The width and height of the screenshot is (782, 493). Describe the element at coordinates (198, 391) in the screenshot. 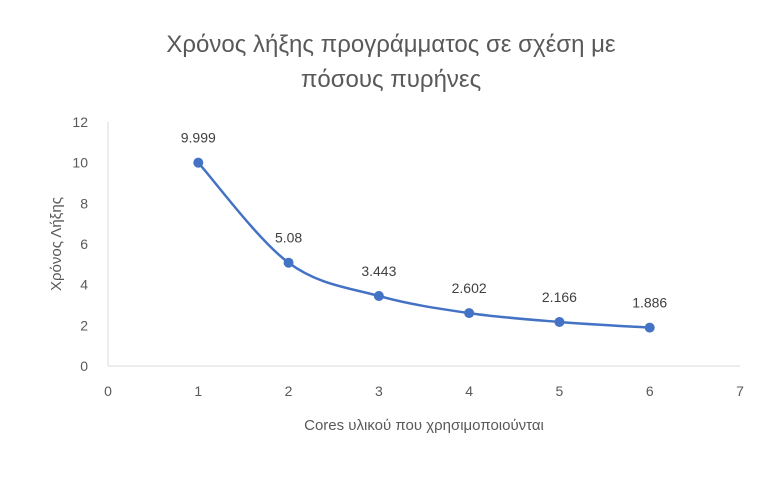

I see `x-tick-label: 1` at that location.